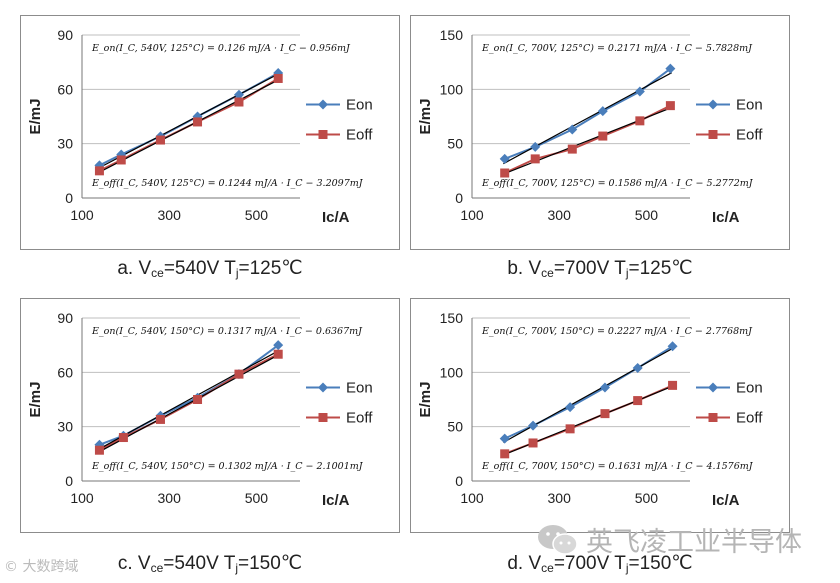 The image size is (840, 583). What do you see at coordinates (600, 564) in the screenshot?
I see `caption-d: d. Vce=700V Tj=150℃` at bounding box center [600, 564].